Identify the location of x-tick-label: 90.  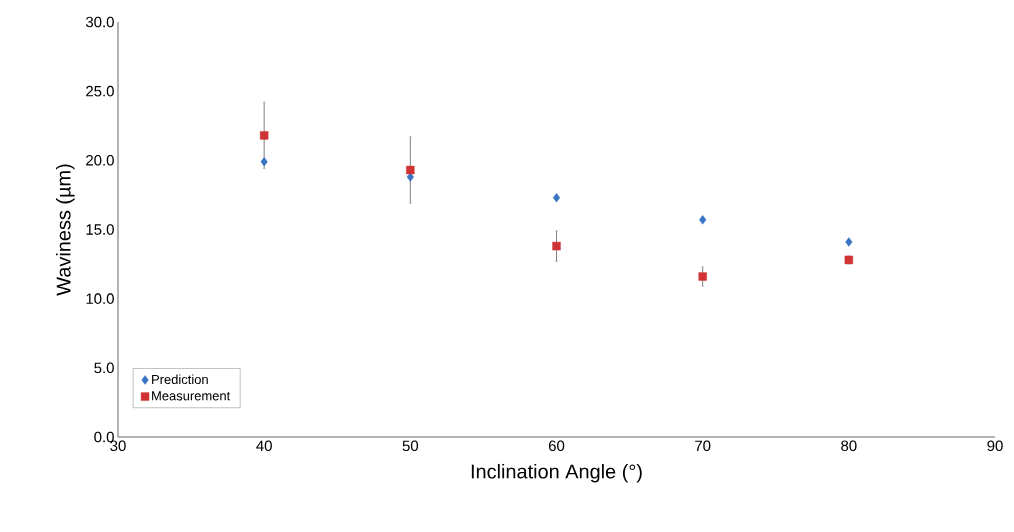
(995, 446).